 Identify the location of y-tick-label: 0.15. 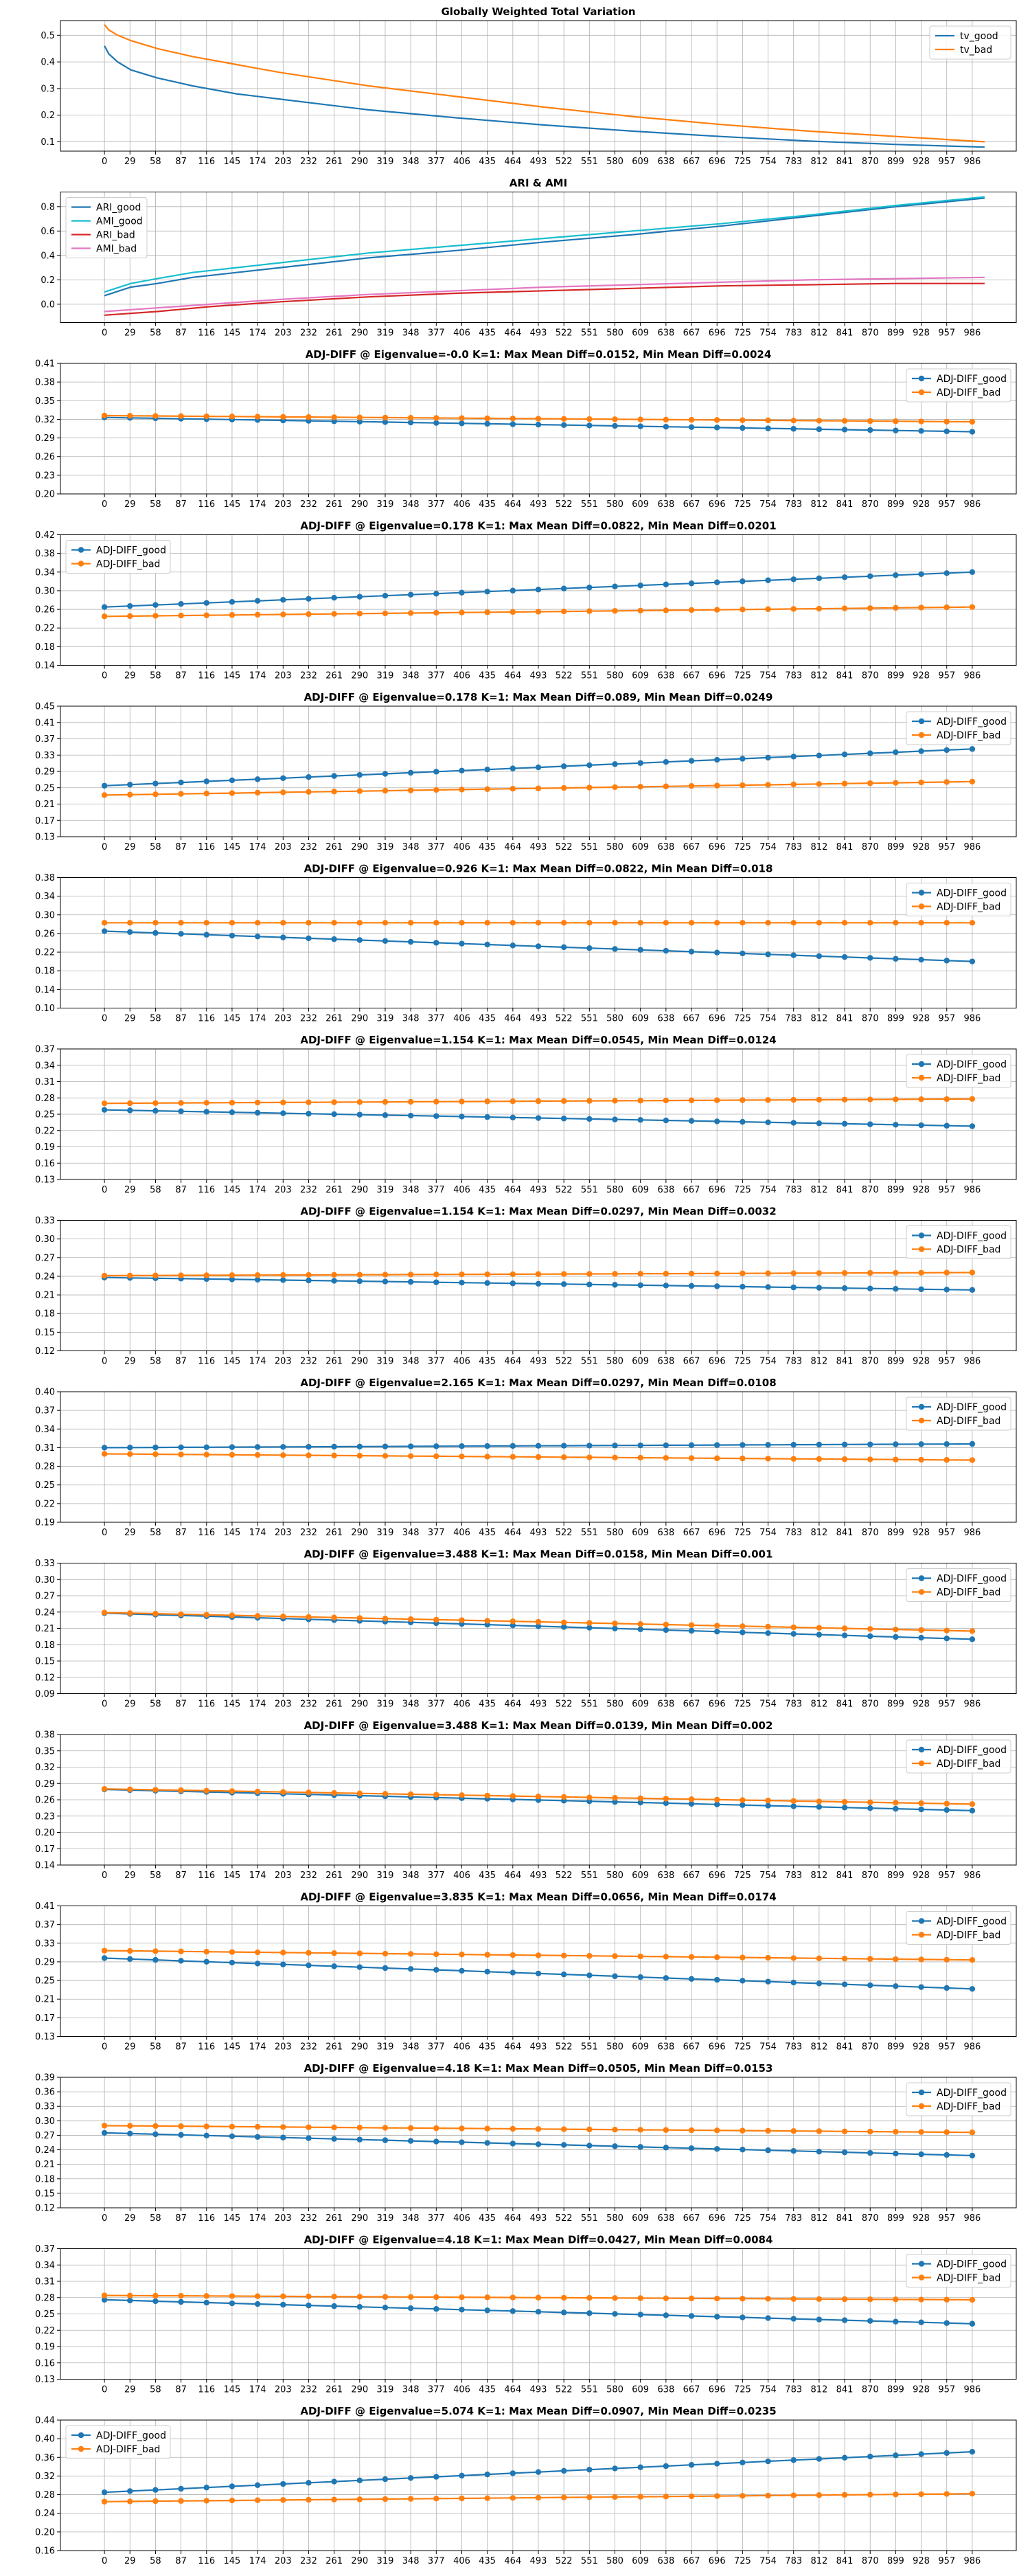
(45, 1662).